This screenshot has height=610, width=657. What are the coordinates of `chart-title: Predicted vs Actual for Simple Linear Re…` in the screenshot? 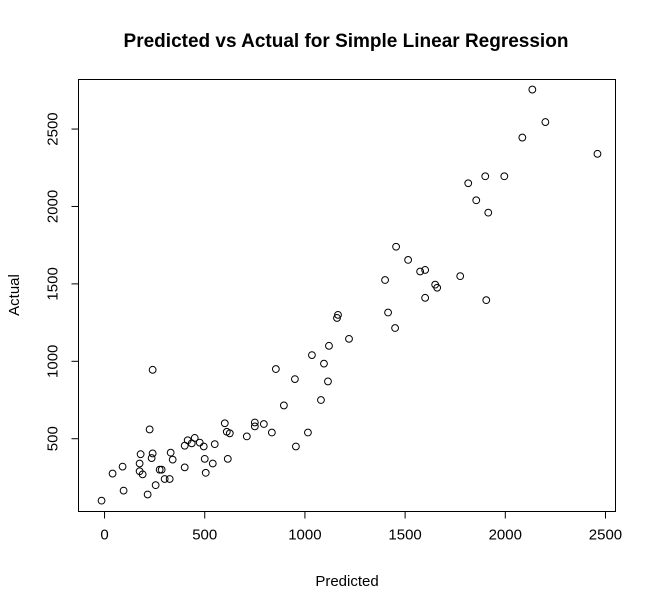 It's located at (346, 41).